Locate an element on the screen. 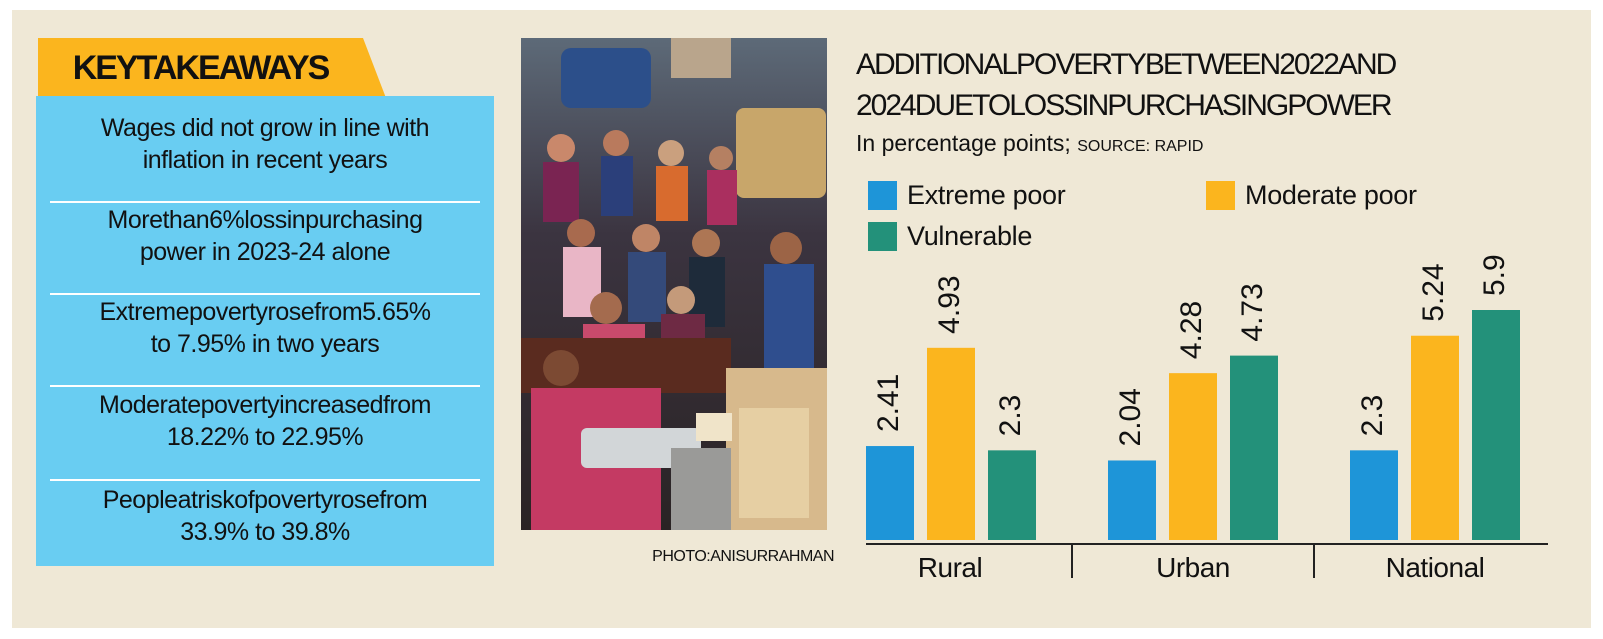  bar-urban-moderate is located at coordinates (1193, 456).